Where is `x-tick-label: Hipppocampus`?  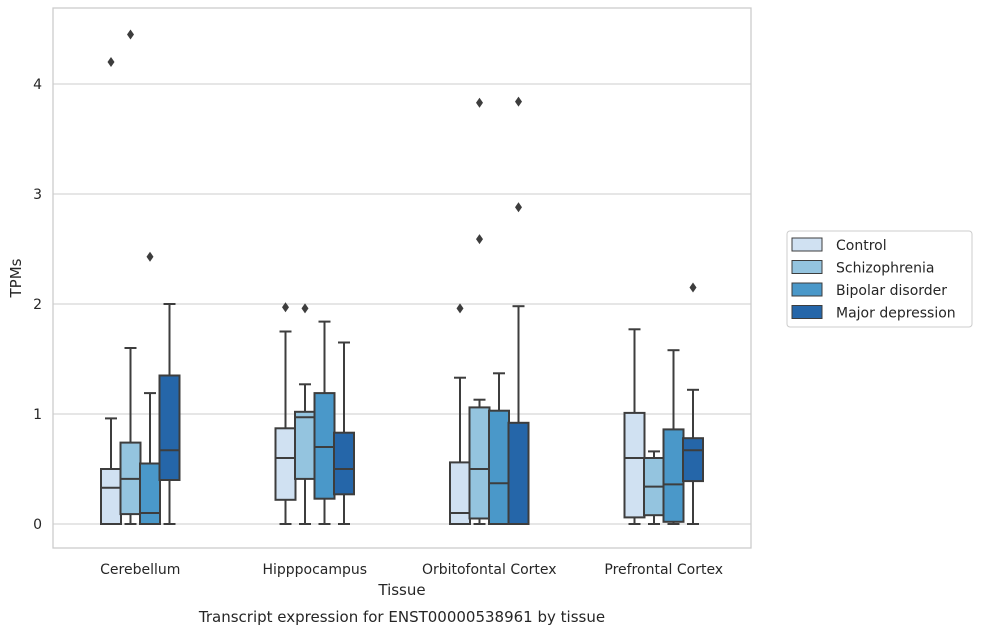
x-tick-label: Hipppocampus is located at coordinates (314, 570).